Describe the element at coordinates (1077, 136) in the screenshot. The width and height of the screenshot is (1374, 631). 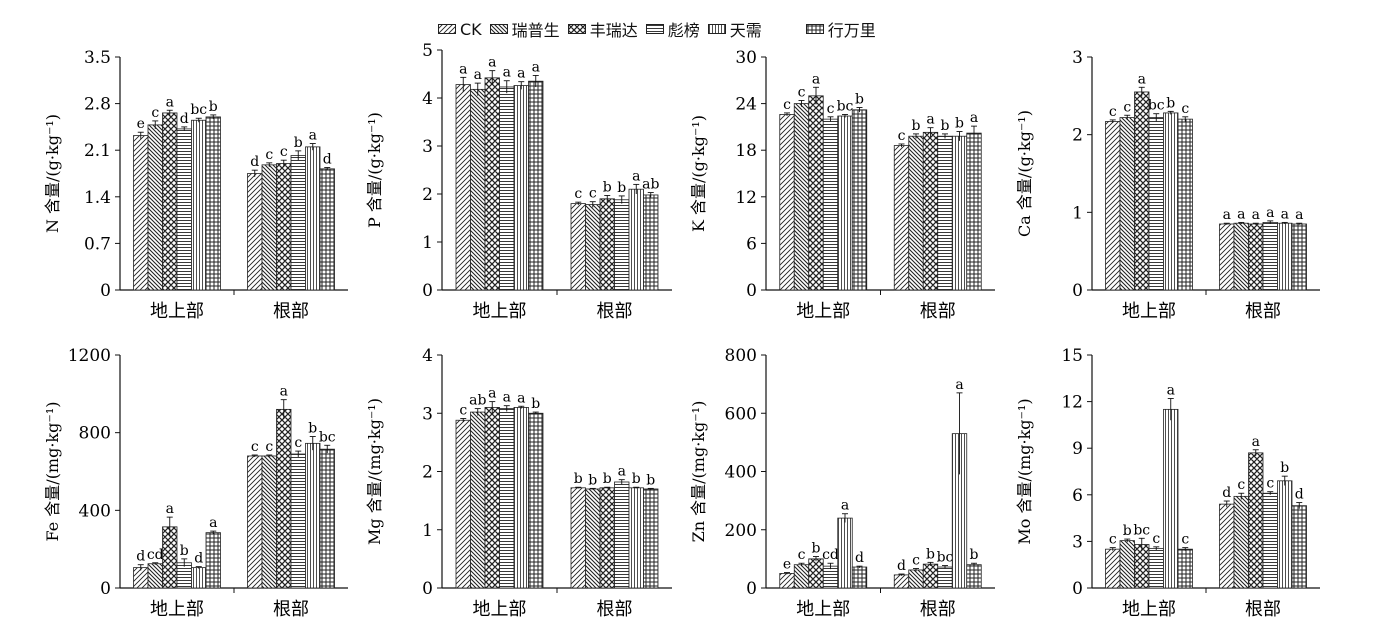
I see `y-tick-label: 2` at that location.